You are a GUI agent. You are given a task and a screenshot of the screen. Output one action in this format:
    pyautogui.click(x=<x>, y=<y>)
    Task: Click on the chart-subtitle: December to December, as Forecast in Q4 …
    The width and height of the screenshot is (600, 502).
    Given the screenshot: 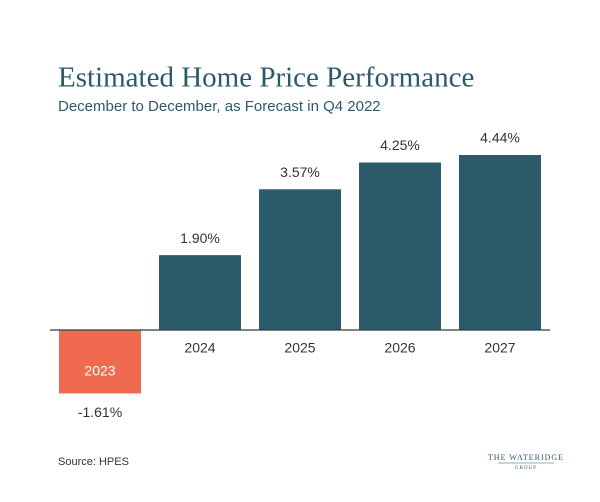 What is the action you would take?
    pyautogui.click(x=219, y=106)
    